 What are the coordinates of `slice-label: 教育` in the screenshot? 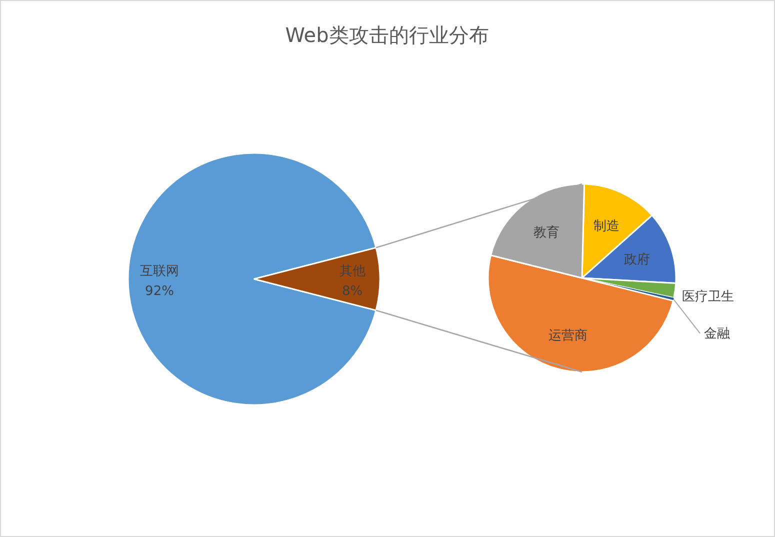 It's located at (547, 232).